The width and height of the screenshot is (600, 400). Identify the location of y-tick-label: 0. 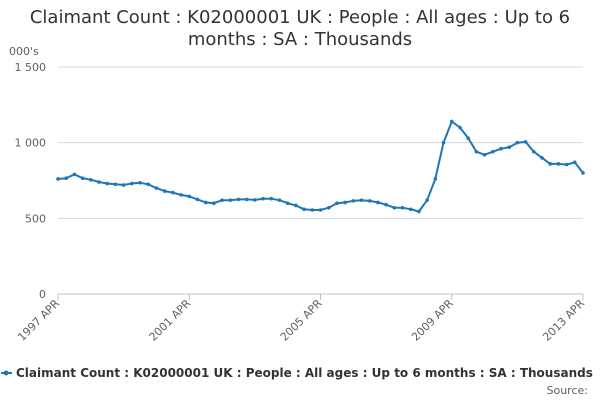
(42, 294).